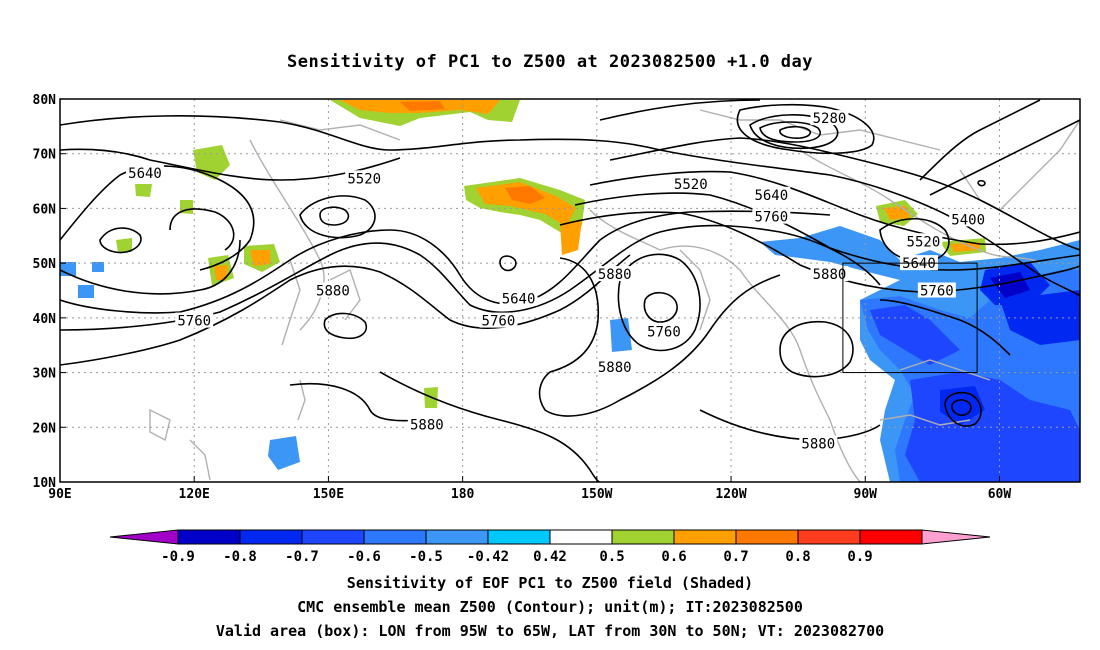 The height and width of the screenshot is (650, 1100). Describe the element at coordinates (910, 318) in the screenshot. I see `valid-area-box` at that location.